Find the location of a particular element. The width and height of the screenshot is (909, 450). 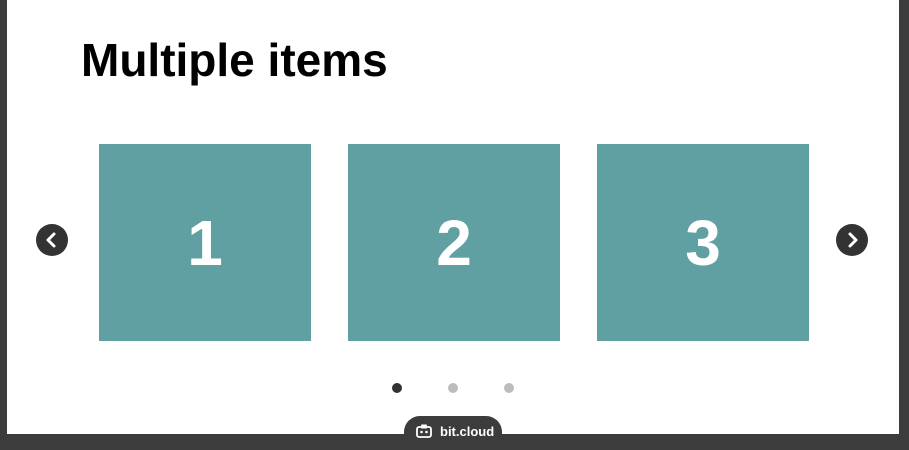

slide-label: 3 is located at coordinates (703, 242).